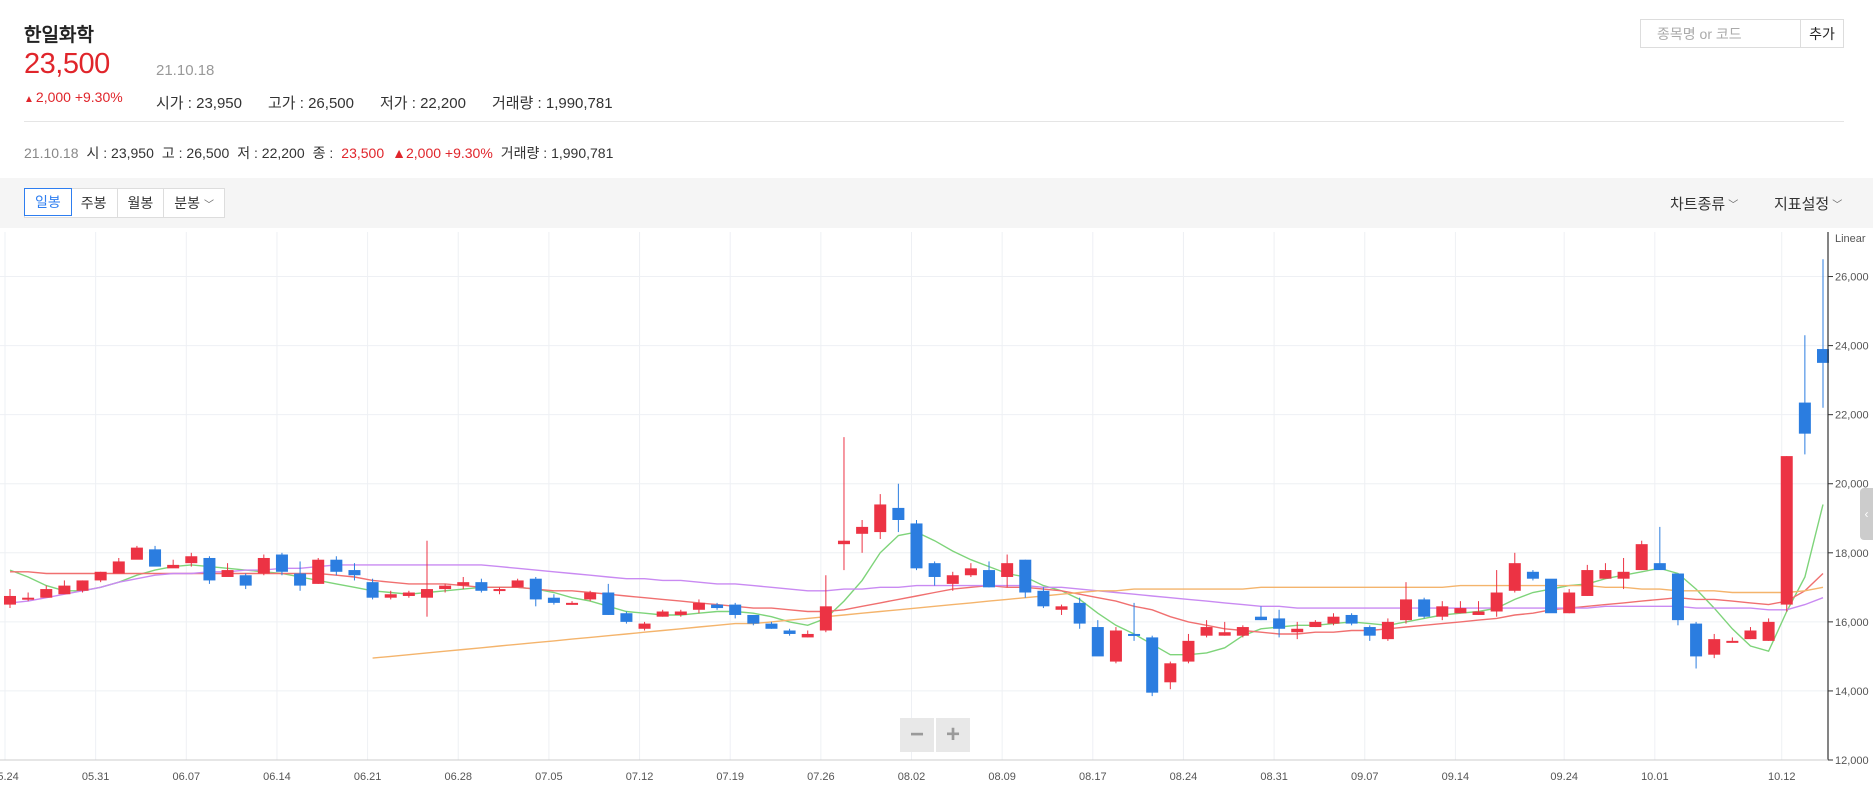 This screenshot has width=1873, height=792. What do you see at coordinates (1852, 416) in the screenshot?
I see `y-tick-label: 22,000` at bounding box center [1852, 416].